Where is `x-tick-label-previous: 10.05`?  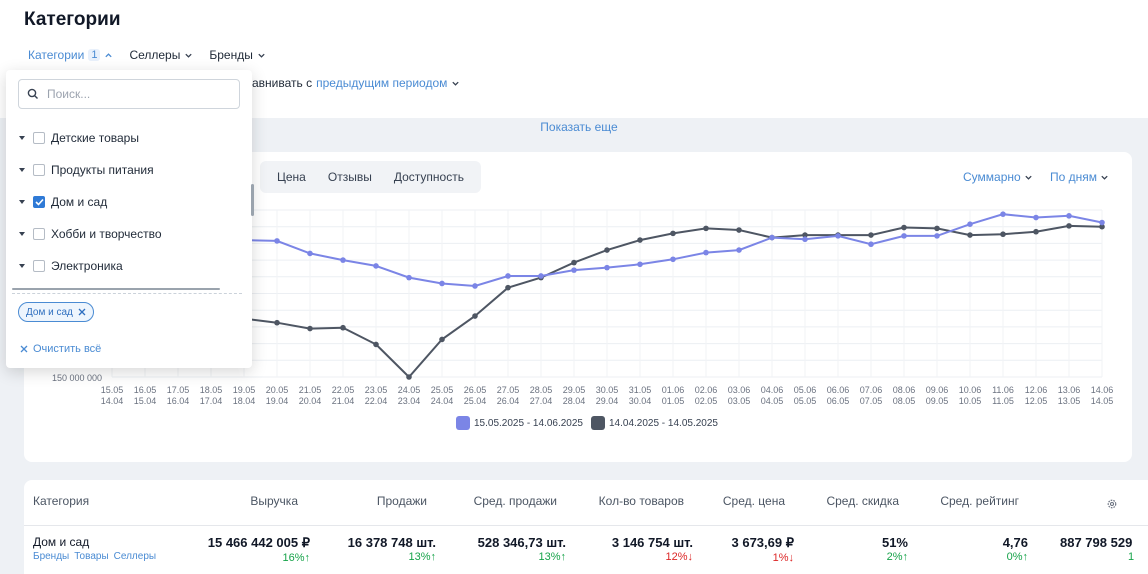
x-tick-label-previous: 10.05 is located at coordinates (970, 401).